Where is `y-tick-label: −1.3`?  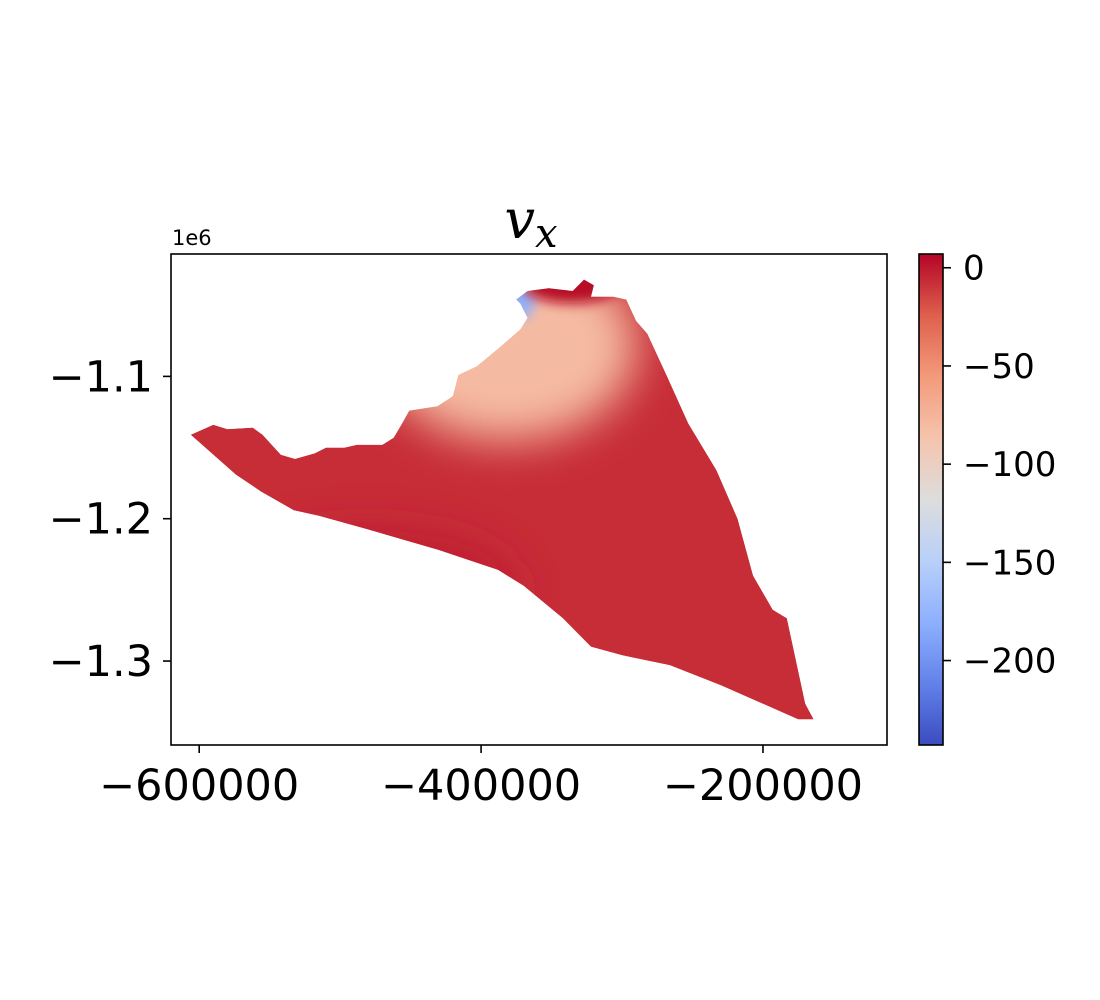
y-tick-label: −1.3 is located at coordinates (101, 662).